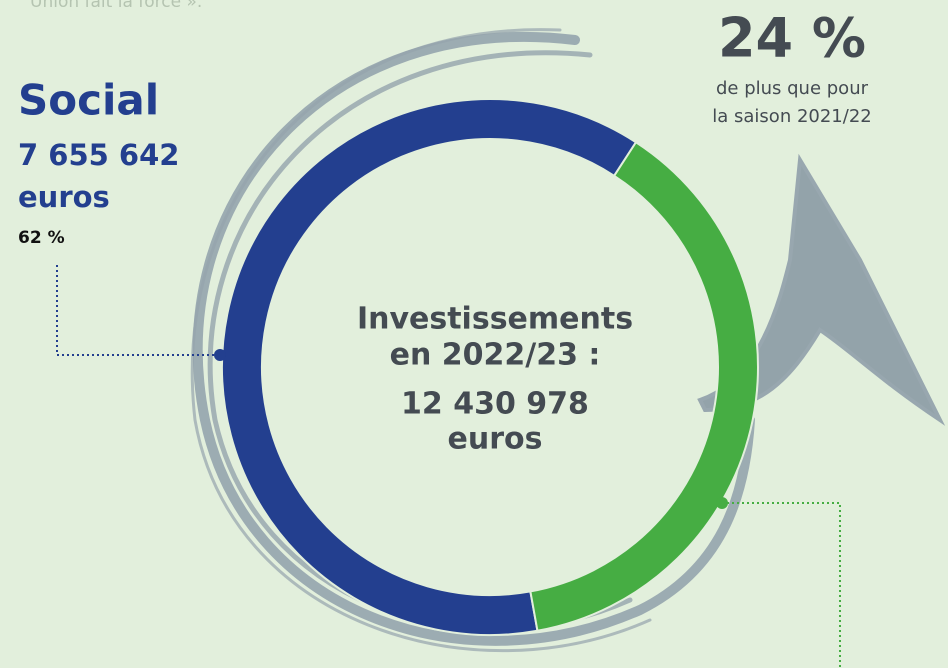  Describe the element at coordinates (791, 116) in the screenshot. I see `annotation-text: la saison 2021/22` at that location.